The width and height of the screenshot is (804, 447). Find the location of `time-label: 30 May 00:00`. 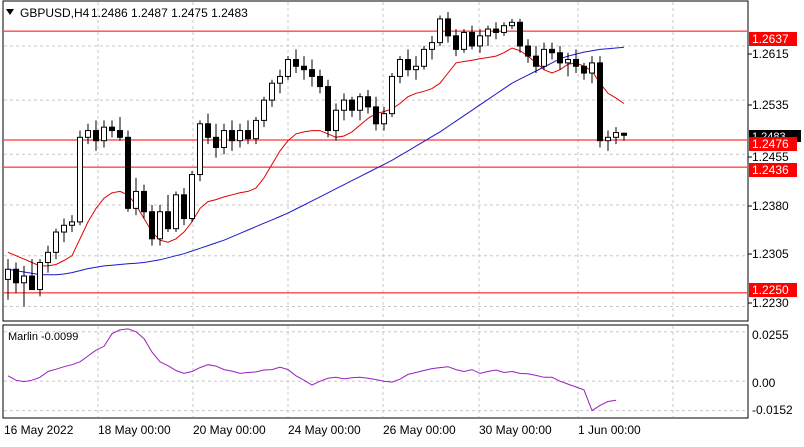

time-label: 30 May 00:00 is located at coordinates (515, 430).